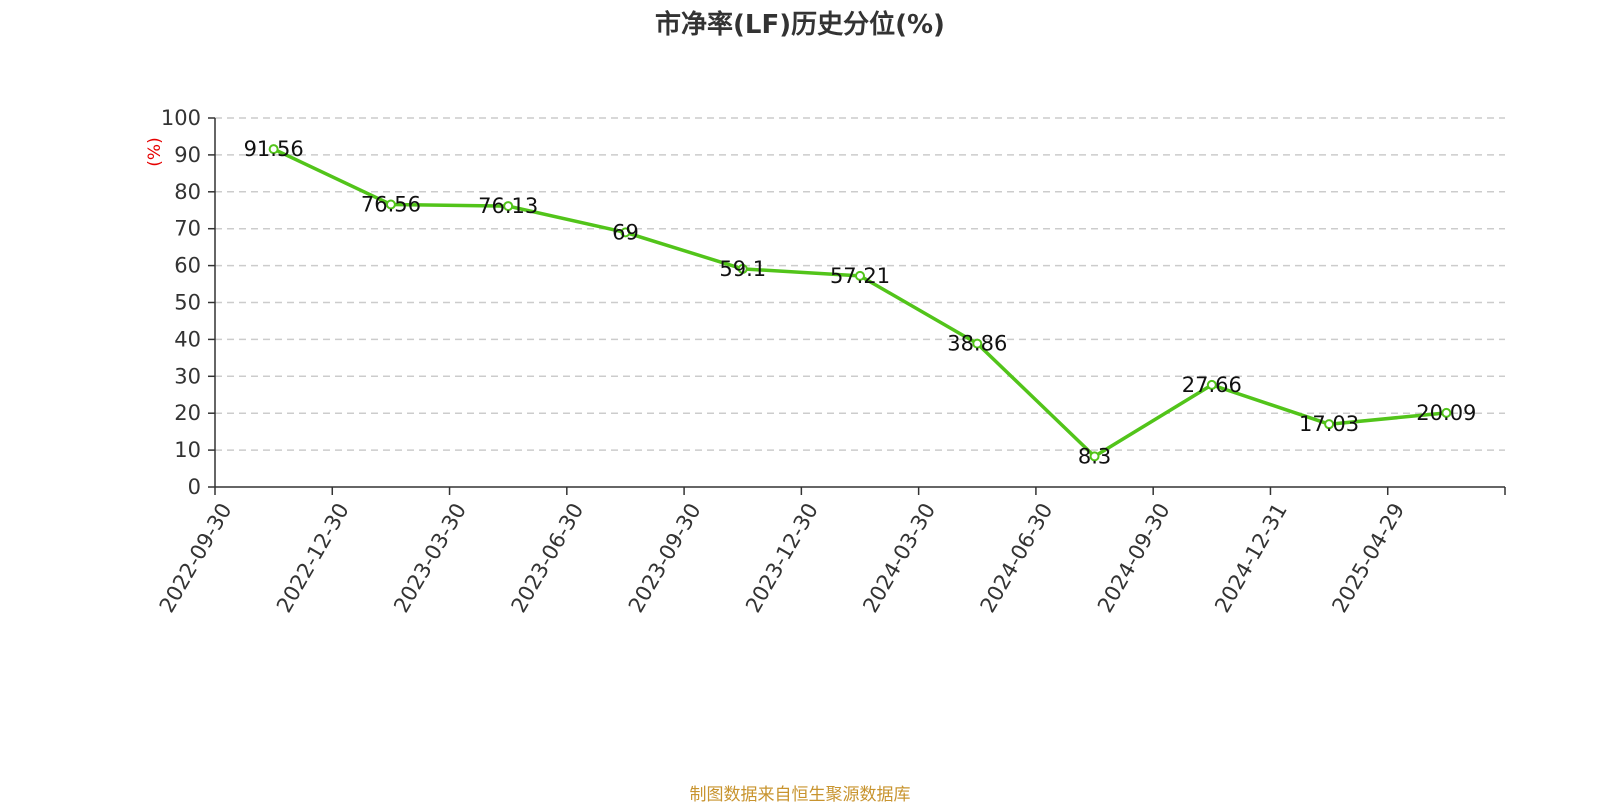 This screenshot has height=805, width=1600. I want to click on x-tick-label: 2023-06-30, so click(548, 558).